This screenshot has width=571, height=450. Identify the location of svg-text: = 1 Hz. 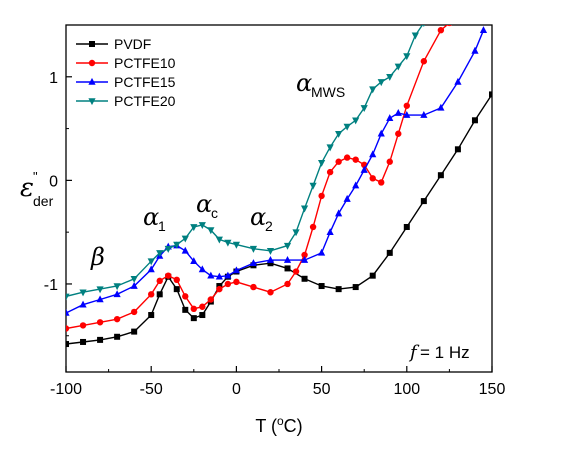
(445, 352).